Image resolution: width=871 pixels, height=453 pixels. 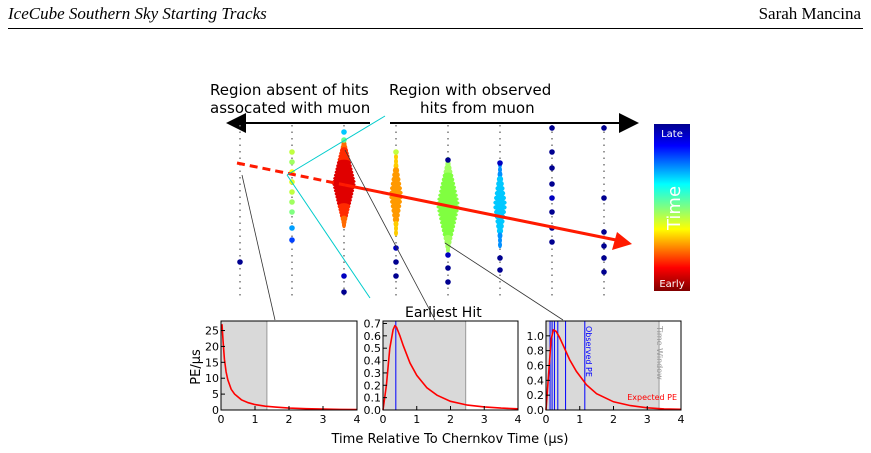 What do you see at coordinates (373, 373) in the screenshot?
I see `y-tick-label: 0.3` at bounding box center [373, 373].